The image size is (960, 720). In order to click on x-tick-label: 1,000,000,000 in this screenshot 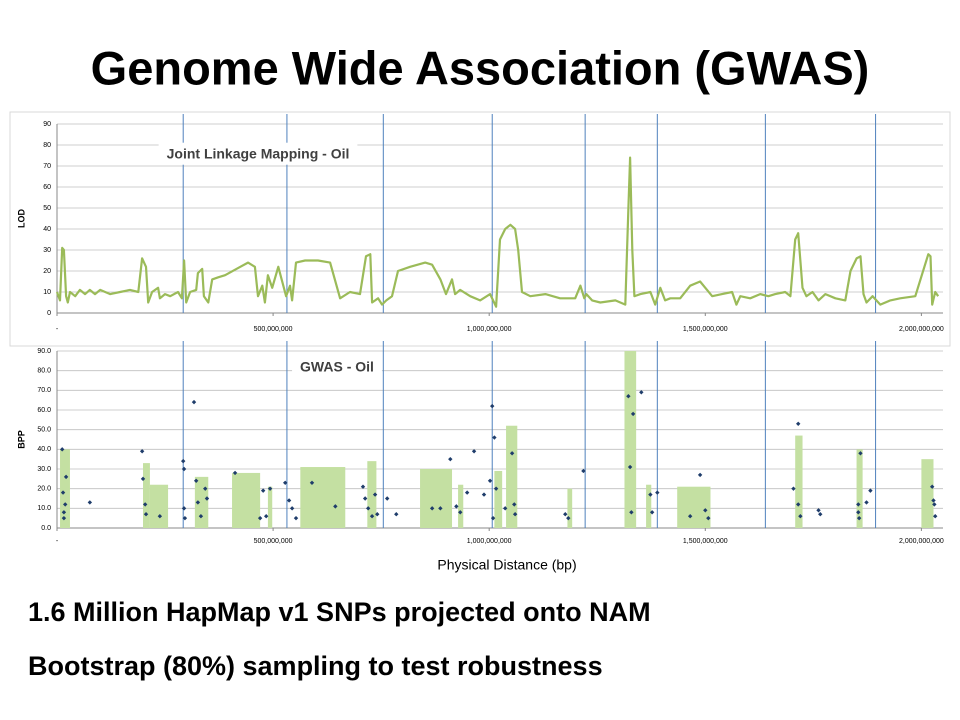, I will do `click(489, 541)`.